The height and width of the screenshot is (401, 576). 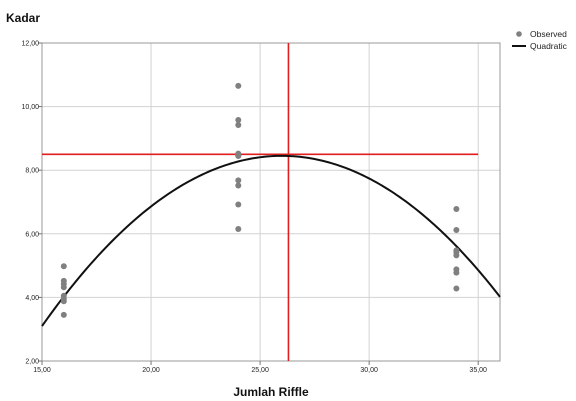 What do you see at coordinates (540, 40) in the screenshot?
I see `legend: Observed Quadratic` at bounding box center [540, 40].